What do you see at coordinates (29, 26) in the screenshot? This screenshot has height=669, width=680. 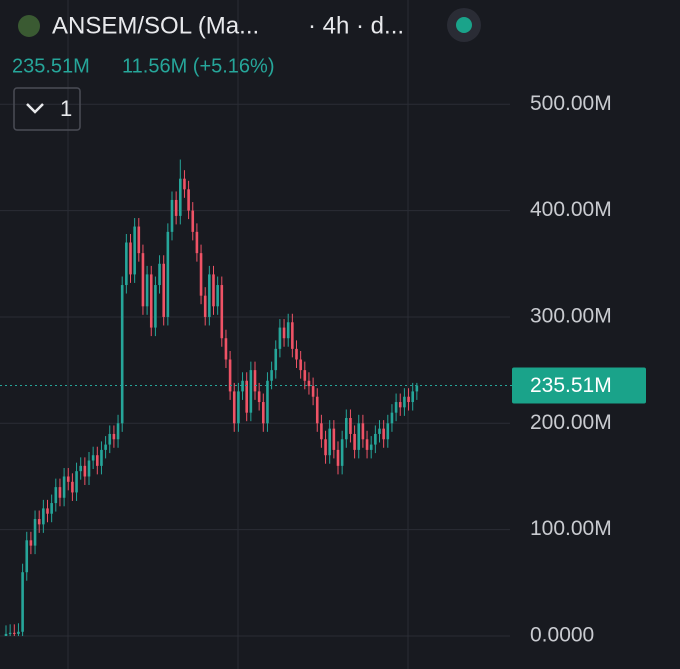 I see `token-icon` at bounding box center [29, 26].